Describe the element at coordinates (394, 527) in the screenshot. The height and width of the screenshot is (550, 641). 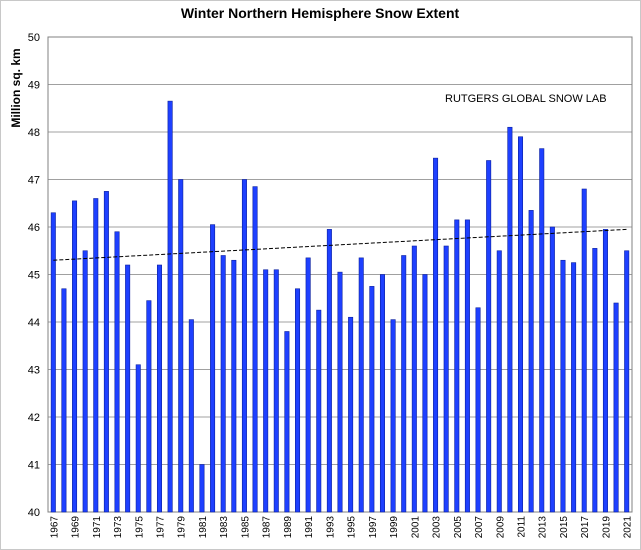
I see `x-tick-label: 1999` at that location.